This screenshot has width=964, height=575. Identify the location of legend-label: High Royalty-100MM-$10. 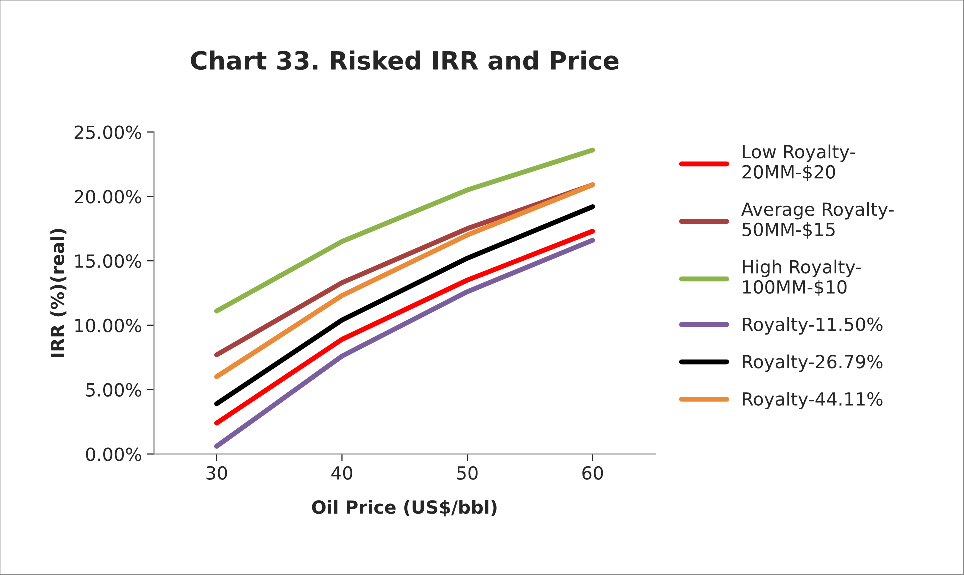
(802, 278).